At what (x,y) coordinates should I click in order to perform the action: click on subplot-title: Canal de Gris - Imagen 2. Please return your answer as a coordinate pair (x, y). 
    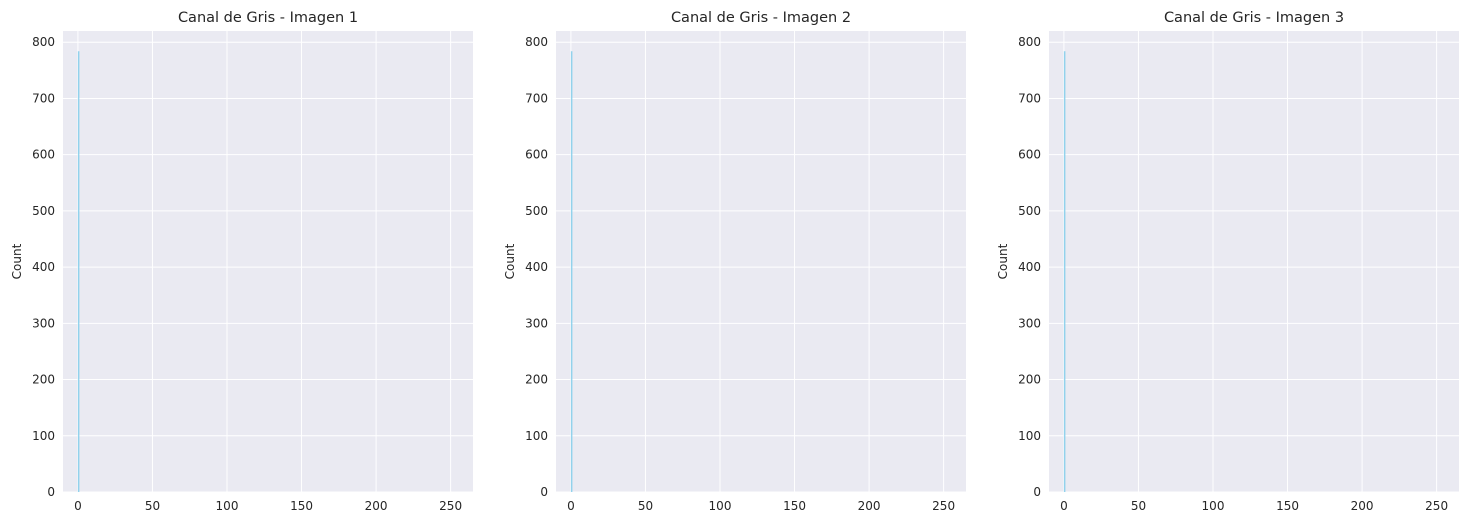
    Looking at the image, I should click on (761, 18).